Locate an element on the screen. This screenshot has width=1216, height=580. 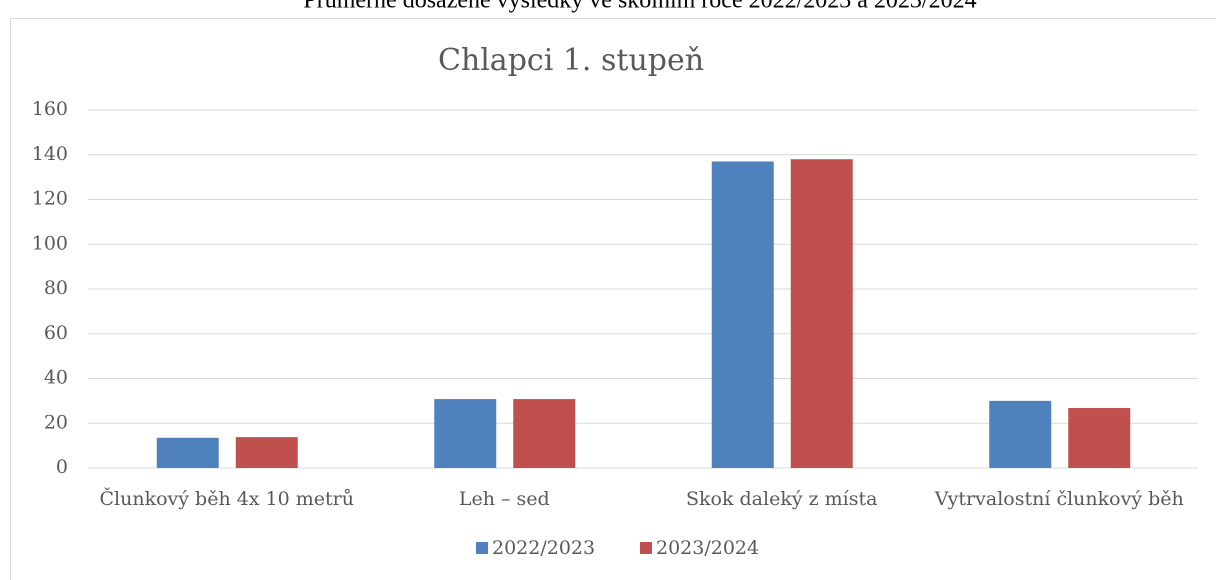
y-tick-label: 20 is located at coordinates (56, 422).